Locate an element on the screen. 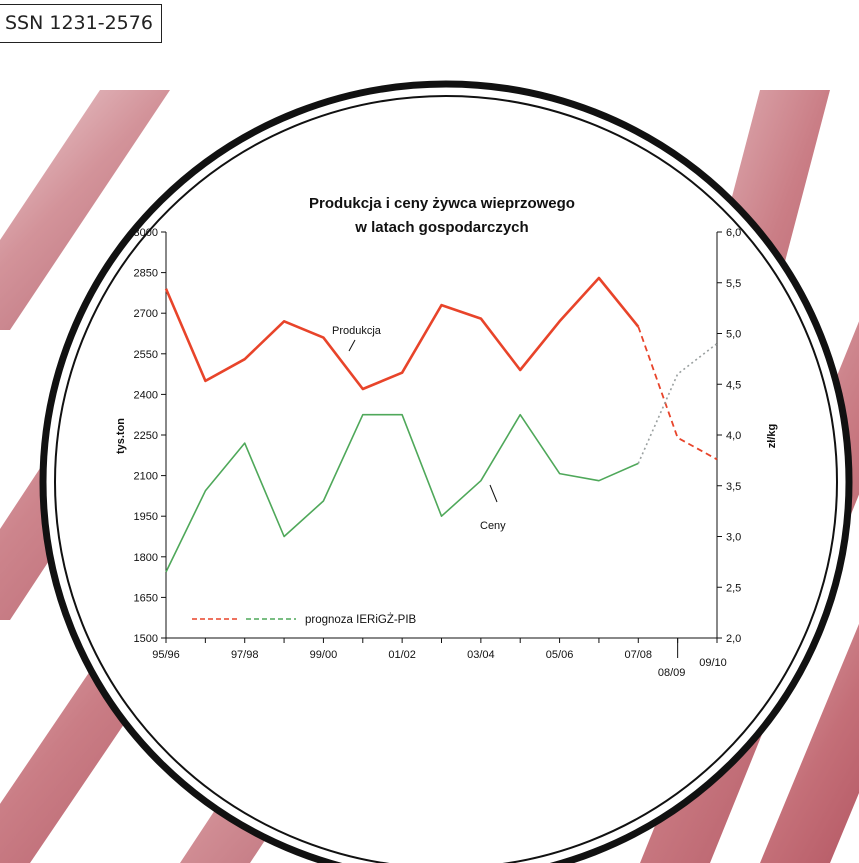 This screenshot has height=863, width=859. y-tick-label: 2100 is located at coordinates (146, 477).